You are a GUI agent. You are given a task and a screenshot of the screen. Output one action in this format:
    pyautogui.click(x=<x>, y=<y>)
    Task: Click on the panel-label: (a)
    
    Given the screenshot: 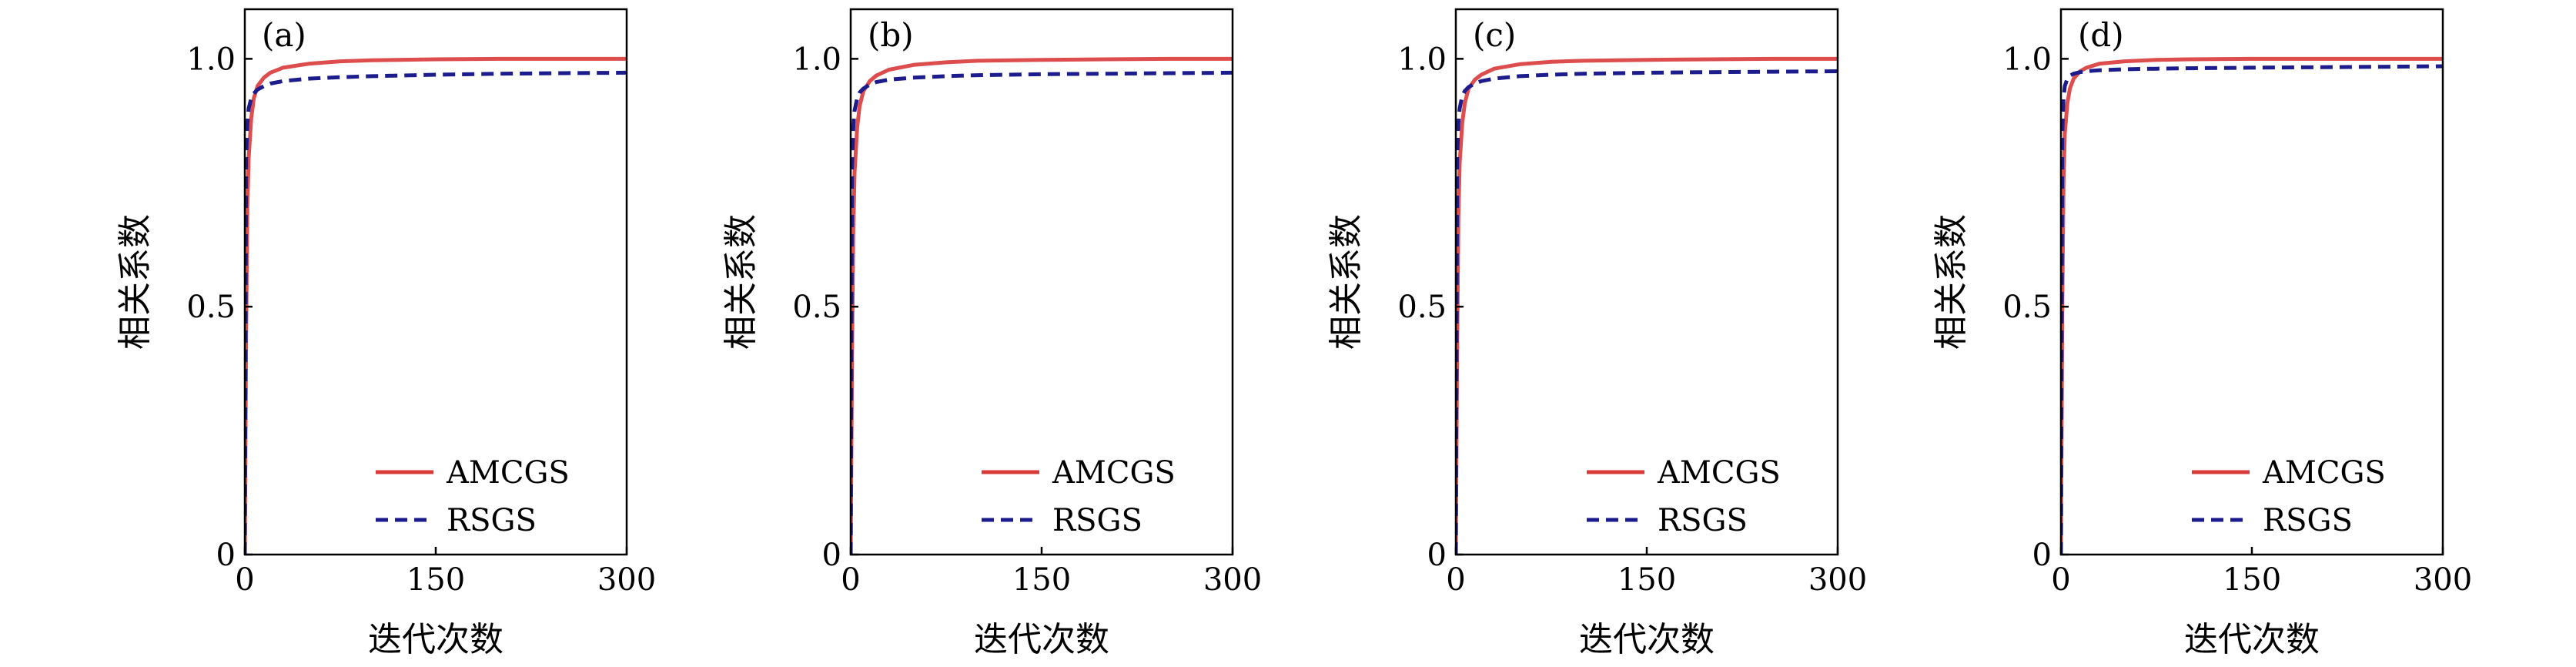 What is the action you would take?
    pyautogui.click(x=284, y=35)
    